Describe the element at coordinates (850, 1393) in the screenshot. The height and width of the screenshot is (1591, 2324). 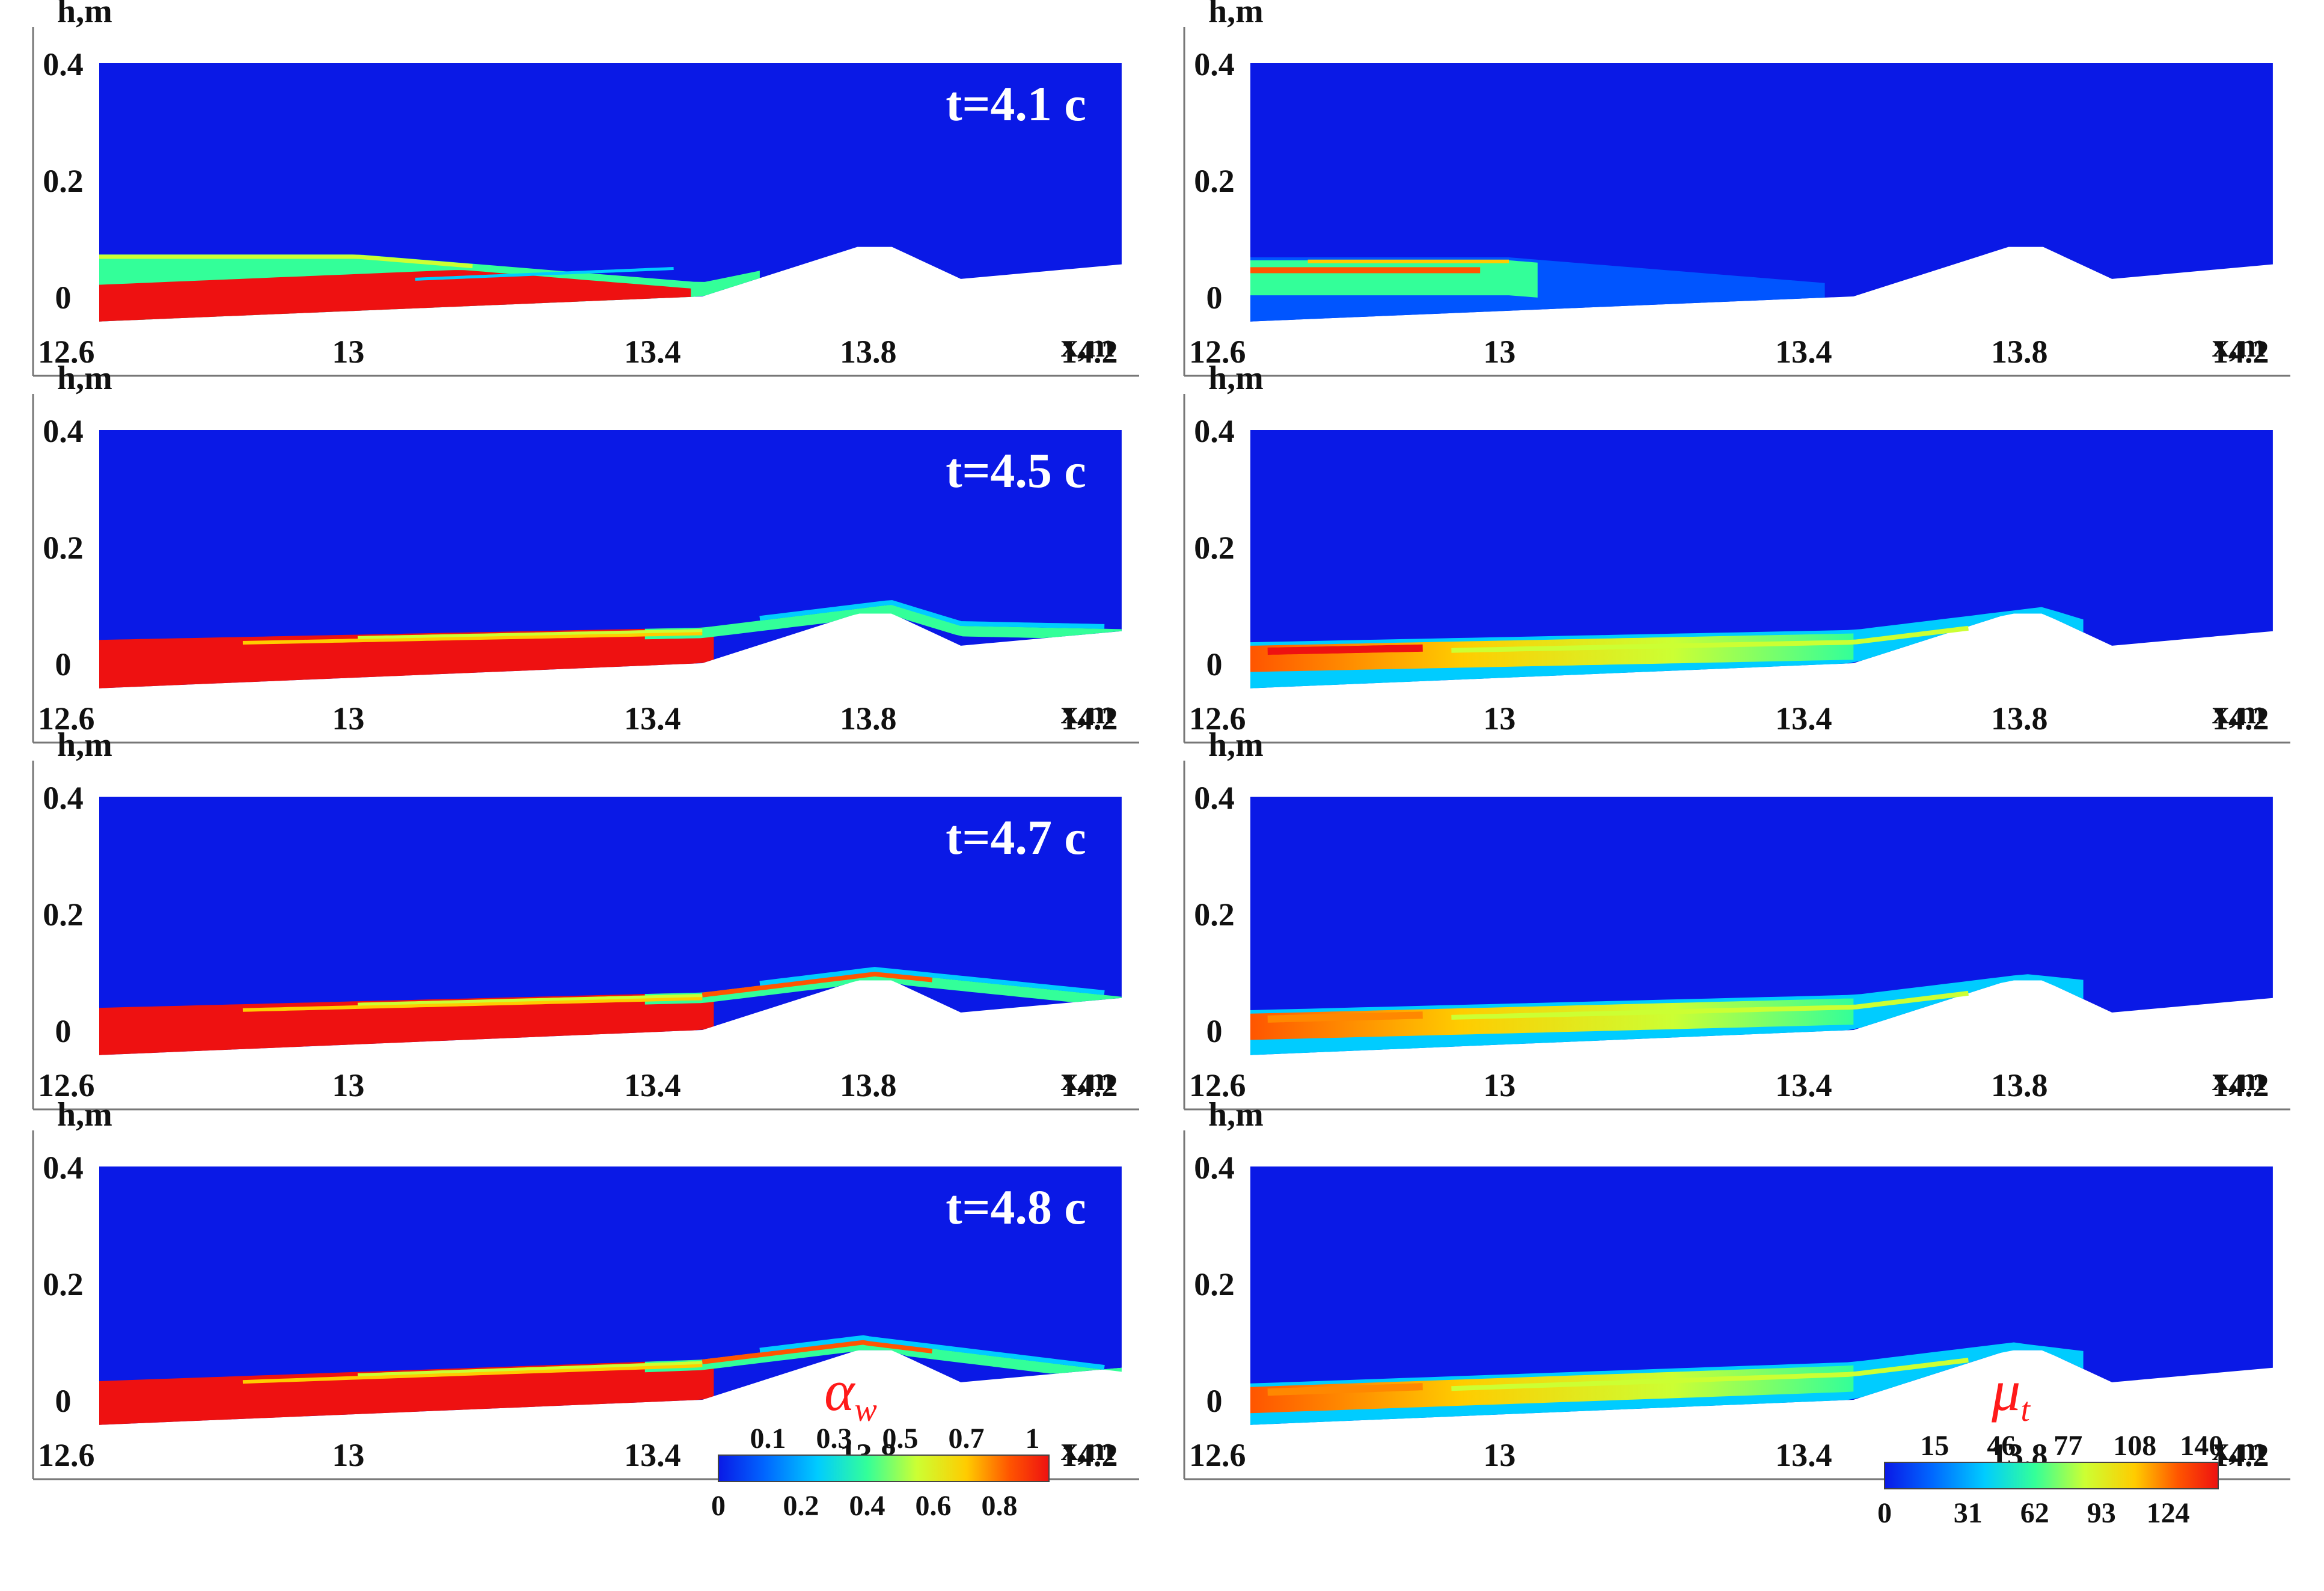
I see `colorbar-symbol: αw` at that location.